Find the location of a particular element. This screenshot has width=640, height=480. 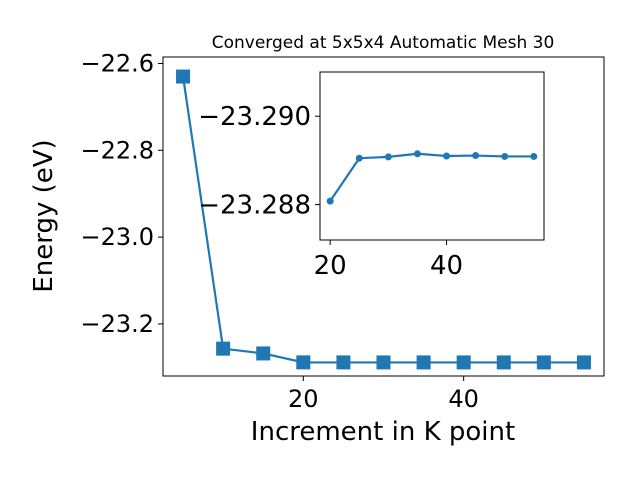

inset-x-ticks: 20 40 is located at coordinates (388, 260).